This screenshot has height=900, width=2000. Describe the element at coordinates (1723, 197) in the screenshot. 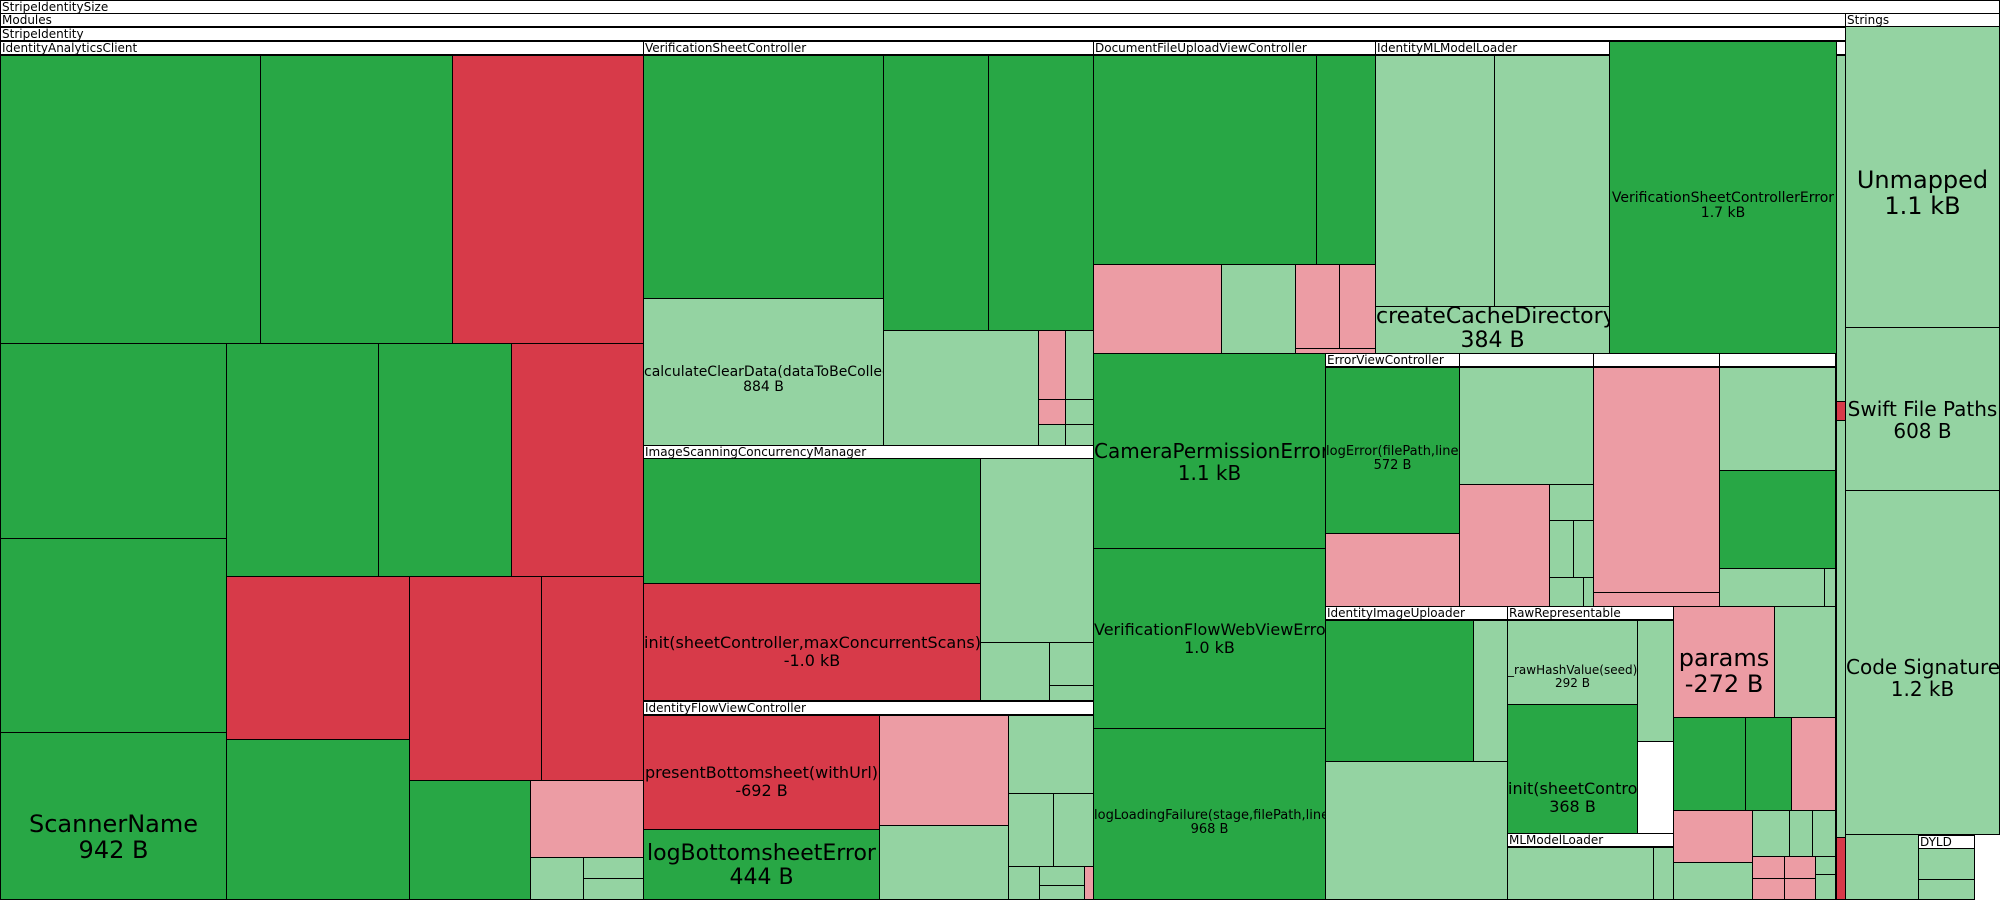

I see `treemap-cell: VerificationSheetControllerError 1.7 kB` at that location.